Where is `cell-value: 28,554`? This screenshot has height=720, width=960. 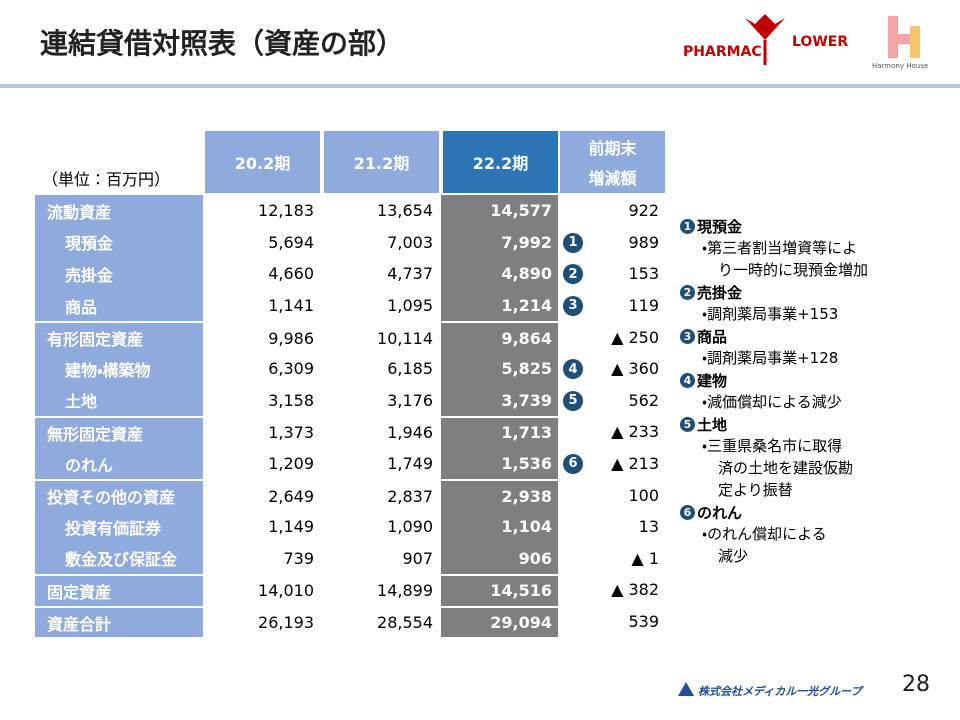 cell-value: 28,554 is located at coordinates (405, 623).